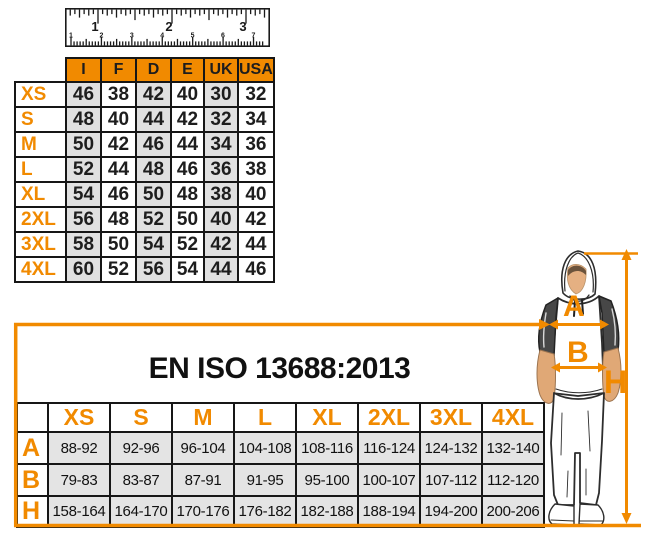  What do you see at coordinates (578, 352) in the screenshot?
I see `waist-dimension-label: B` at bounding box center [578, 352].